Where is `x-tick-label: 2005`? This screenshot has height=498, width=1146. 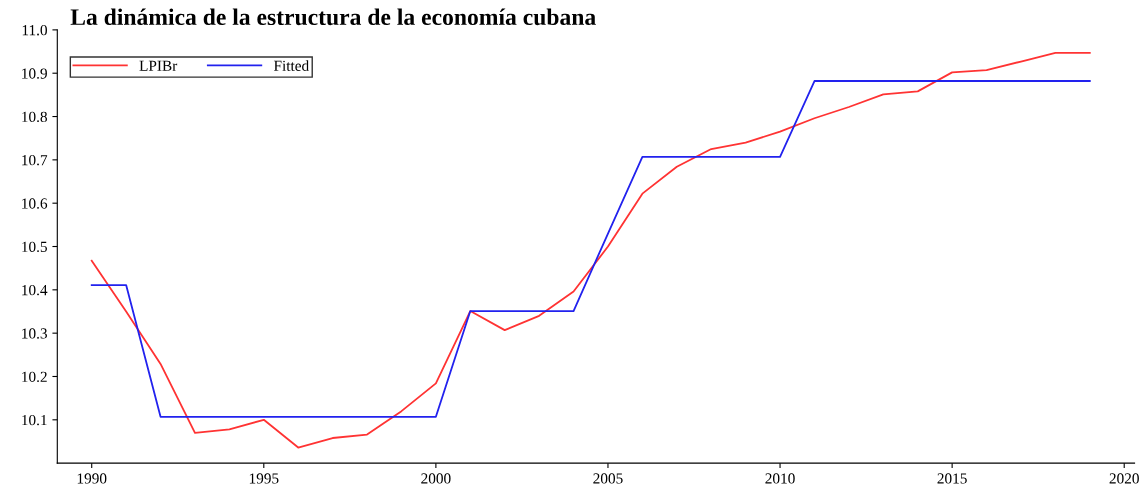 x-tick-label: 2005 is located at coordinates (608, 478).